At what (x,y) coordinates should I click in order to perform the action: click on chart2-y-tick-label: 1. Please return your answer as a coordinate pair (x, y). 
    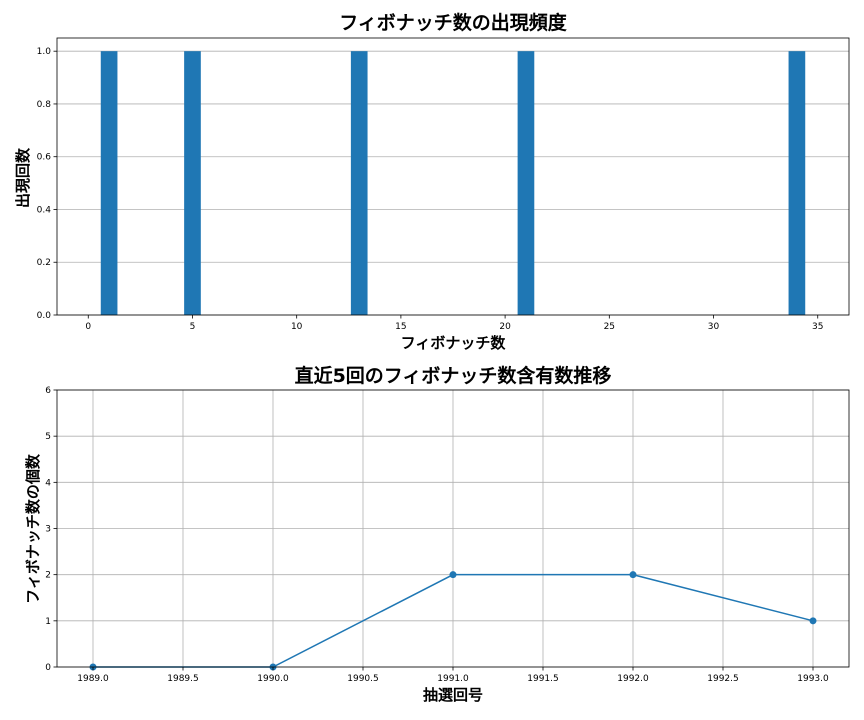
    Looking at the image, I should click on (48, 622).